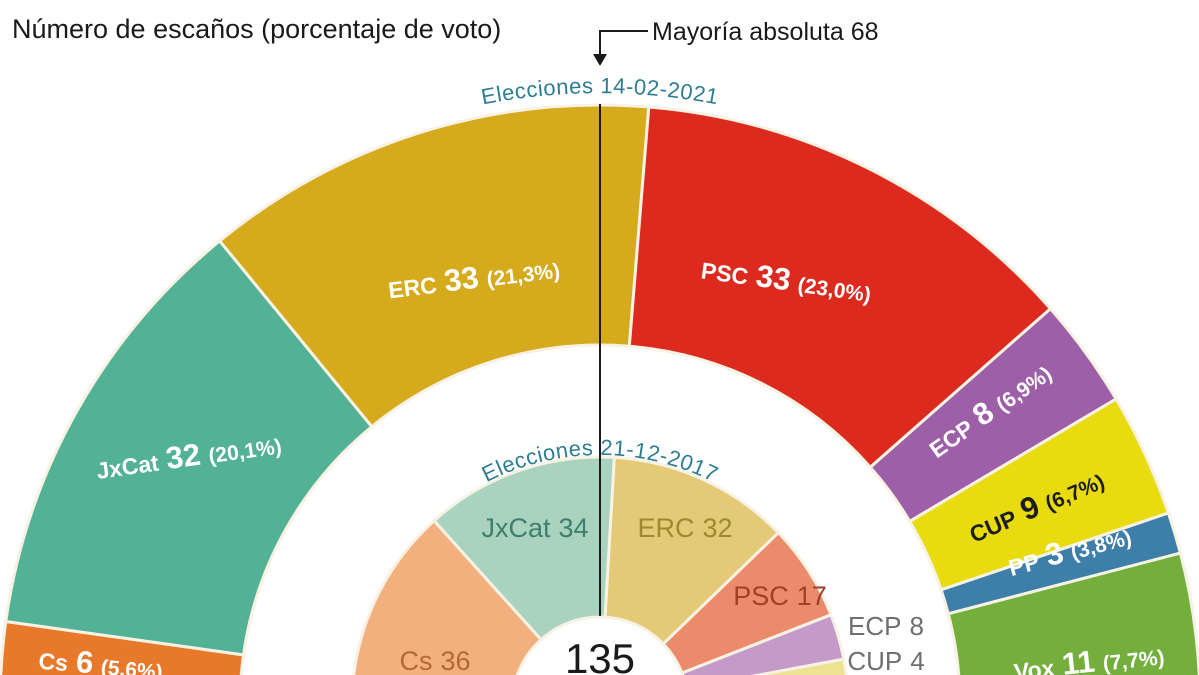 The width and height of the screenshot is (1199, 675). Describe the element at coordinates (600, 60) in the screenshot. I see `majority-arrowhead-icon` at that location.